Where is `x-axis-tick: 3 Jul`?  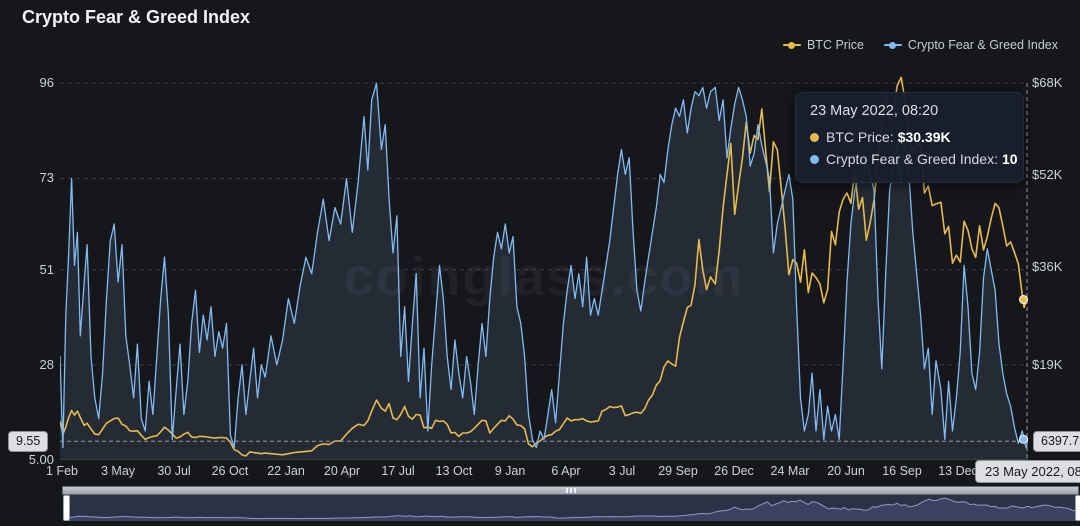
x-axis-tick: 3 Jul is located at coordinates (622, 471).